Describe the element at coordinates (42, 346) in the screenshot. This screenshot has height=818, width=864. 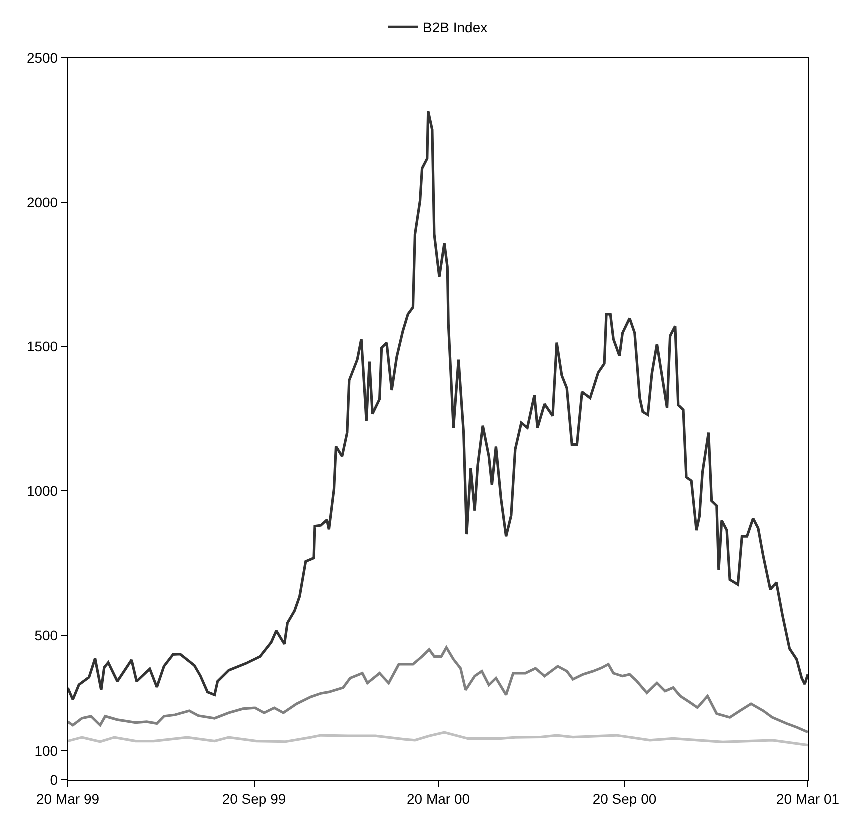
I see `y-tick-label: 1500` at that location.